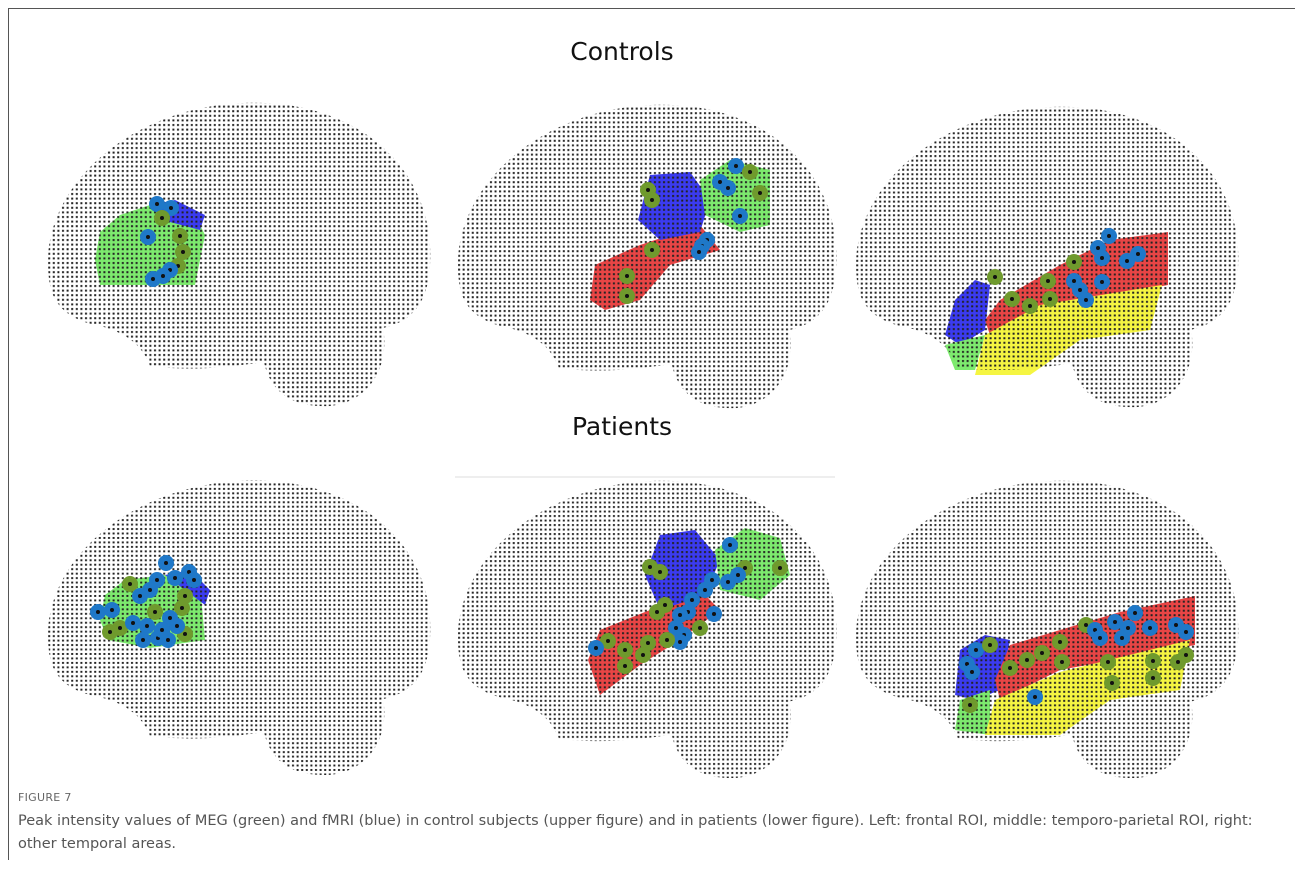 Image resolution: width=1295 pixels, height=876 pixels. What do you see at coordinates (621, 51) in the screenshot?
I see `panel-title: Controls` at bounding box center [621, 51].